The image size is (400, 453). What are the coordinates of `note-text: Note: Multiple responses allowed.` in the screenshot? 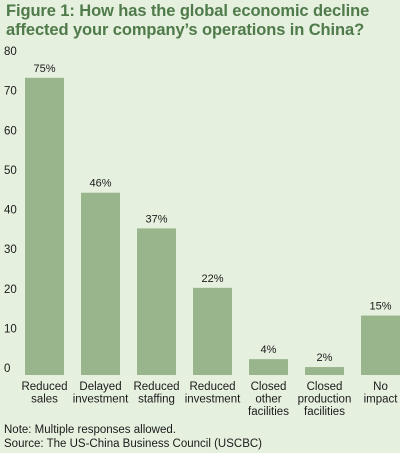 It's located at (90, 430).